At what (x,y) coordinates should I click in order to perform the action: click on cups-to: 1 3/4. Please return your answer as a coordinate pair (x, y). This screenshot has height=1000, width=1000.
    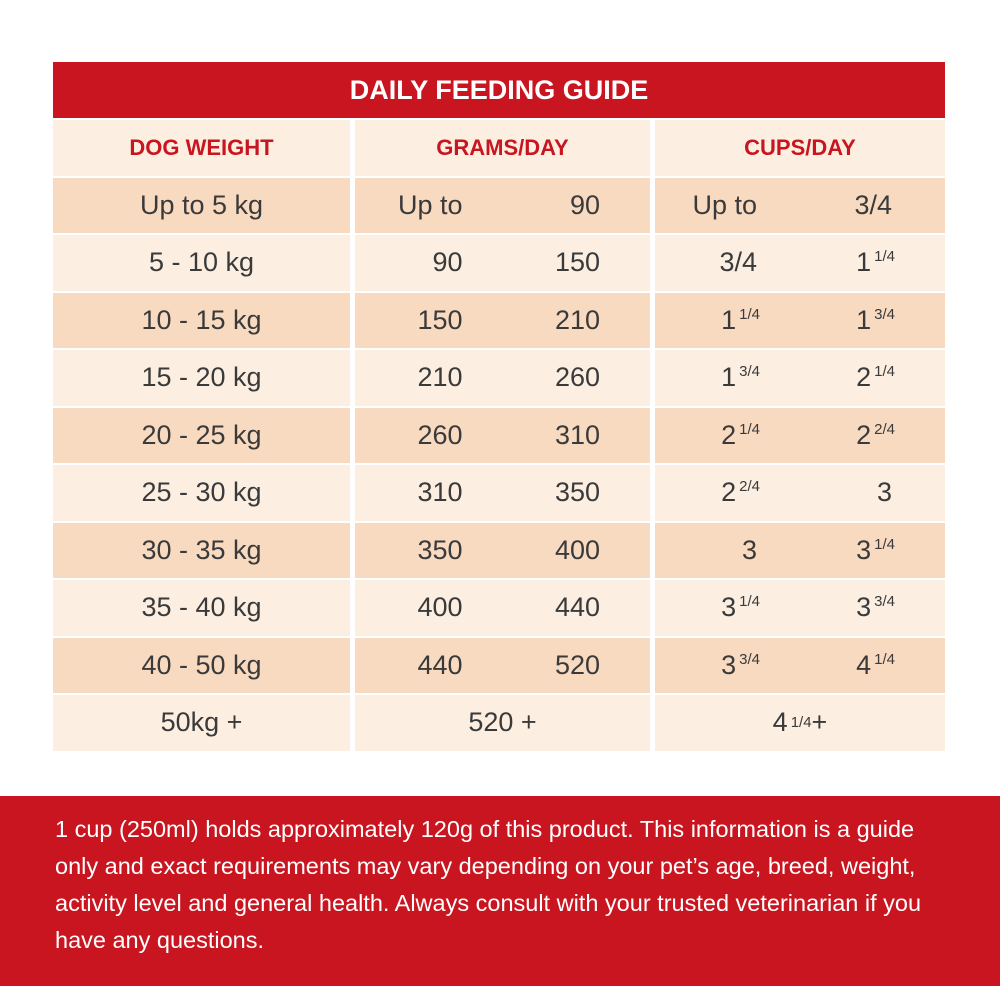
    Looking at the image, I should click on (875, 319).